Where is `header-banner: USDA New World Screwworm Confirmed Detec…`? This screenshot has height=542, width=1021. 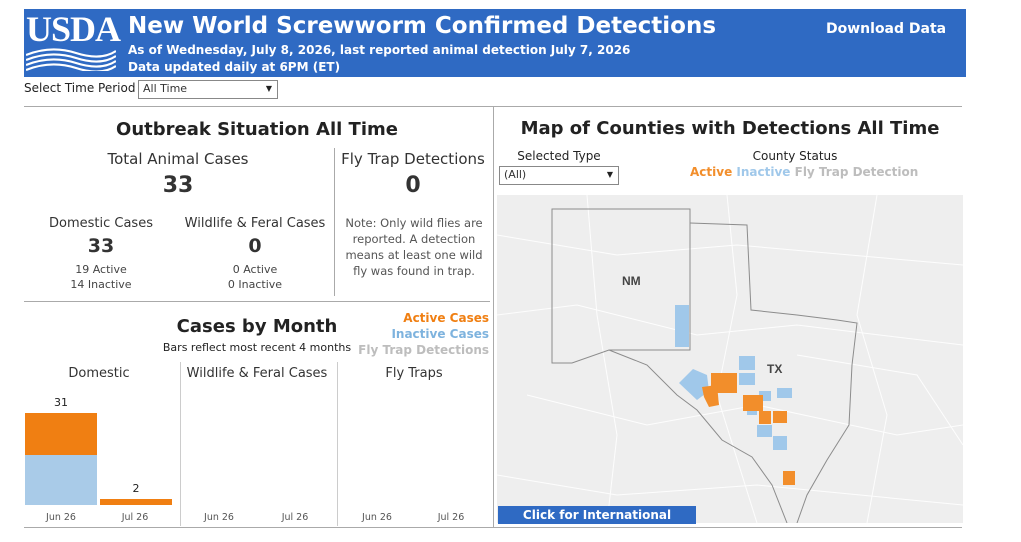 header-banner: USDA New World Screwworm Confirmed Detec… is located at coordinates (495, 43).